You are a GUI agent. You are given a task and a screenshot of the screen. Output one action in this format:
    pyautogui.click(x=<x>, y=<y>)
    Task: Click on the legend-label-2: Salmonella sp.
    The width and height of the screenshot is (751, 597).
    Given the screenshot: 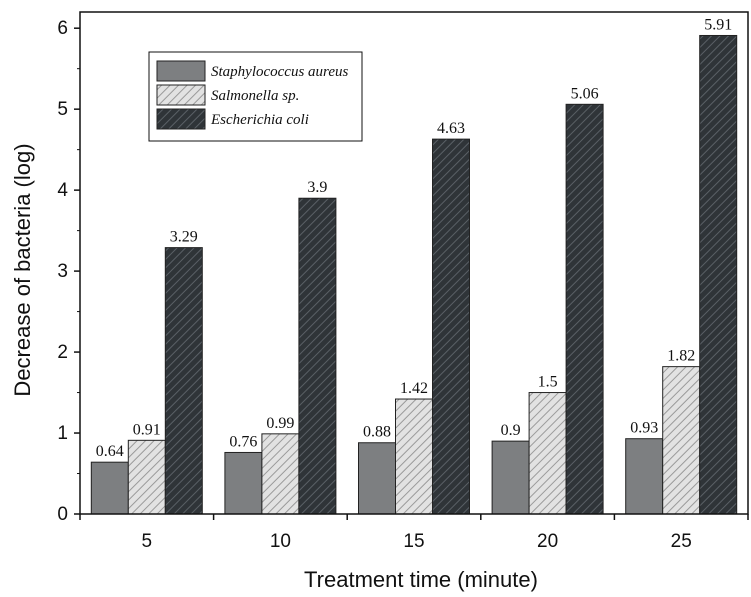 What is the action you would take?
    pyautogui.click(x=255, y=96)
    